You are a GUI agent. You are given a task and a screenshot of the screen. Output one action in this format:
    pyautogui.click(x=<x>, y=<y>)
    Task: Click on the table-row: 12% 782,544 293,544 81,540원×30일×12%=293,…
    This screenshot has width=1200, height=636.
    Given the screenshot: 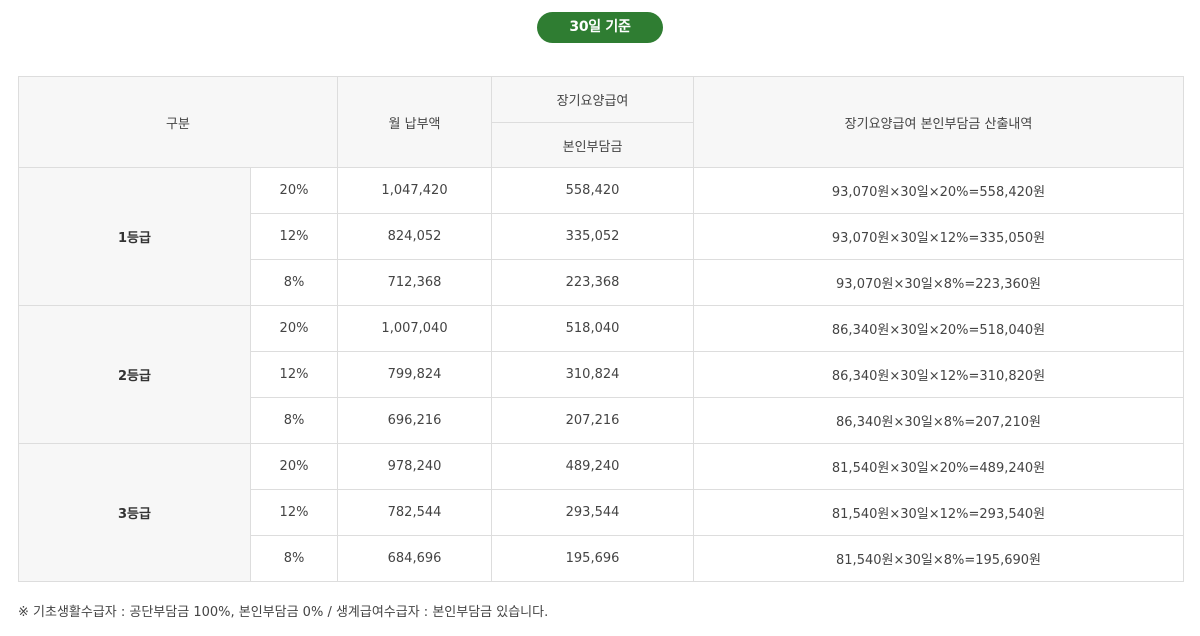 What is the action you would take?
    pyautogui.click(x=602, y=512)
    